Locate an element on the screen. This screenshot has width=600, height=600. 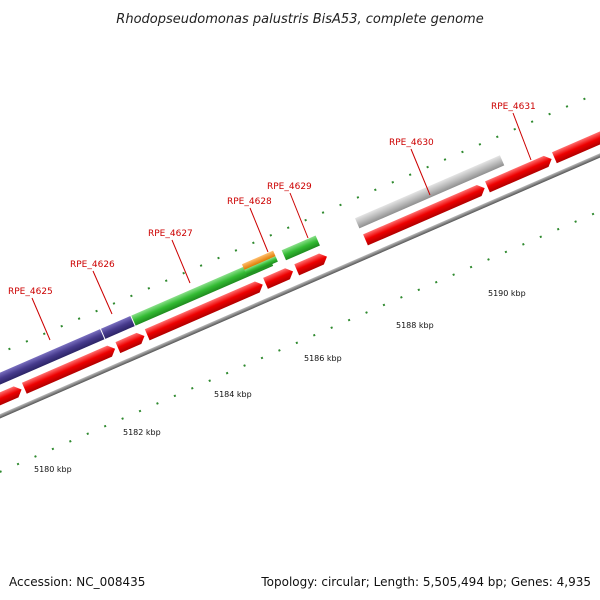
accession-text: Accession: NC_008435 is located at coordinates (77, 582).